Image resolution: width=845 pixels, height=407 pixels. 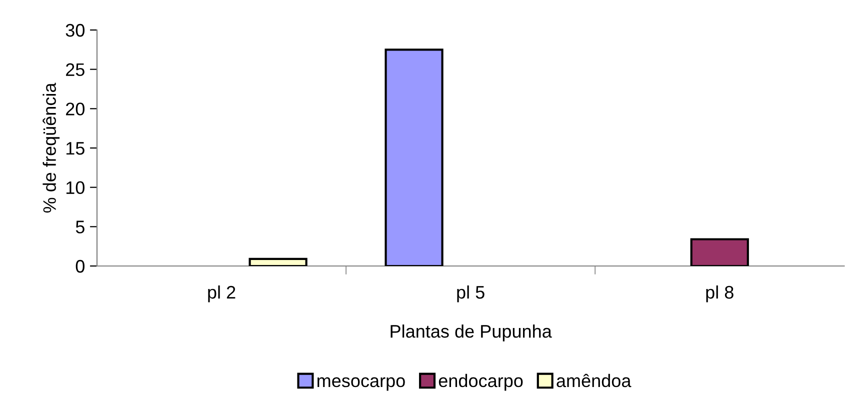 What do you see at coordinates (75, 69) in the screenshot?
I see `y-tick-label: 25` at bounding box center [75, 69].